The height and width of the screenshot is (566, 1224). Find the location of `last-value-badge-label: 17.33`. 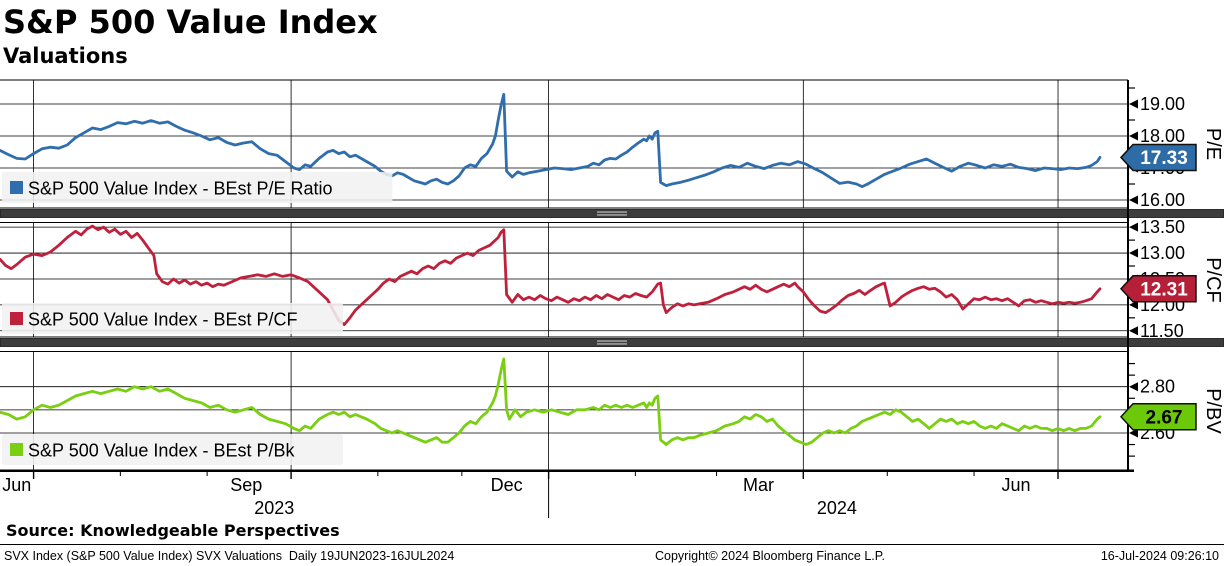

last-value-badge-label: 17.33 is located at coordinates (1164, 158).